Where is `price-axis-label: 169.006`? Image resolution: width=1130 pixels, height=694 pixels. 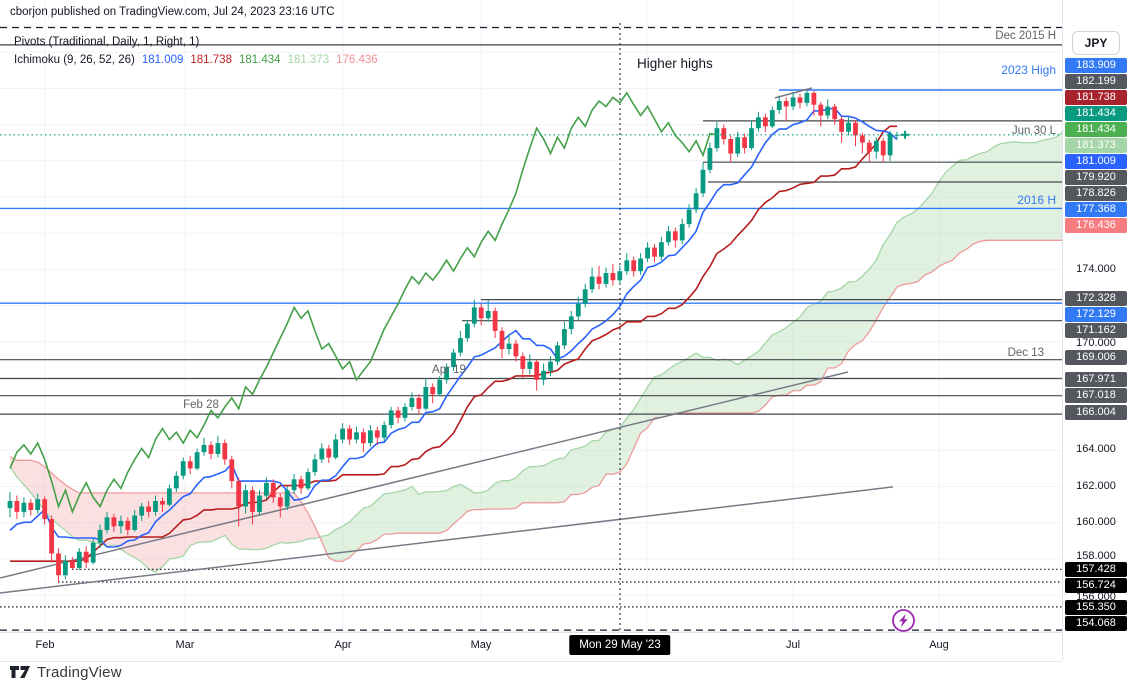
price-axis-label: 169.006 is located at coordinates (1096, 357).